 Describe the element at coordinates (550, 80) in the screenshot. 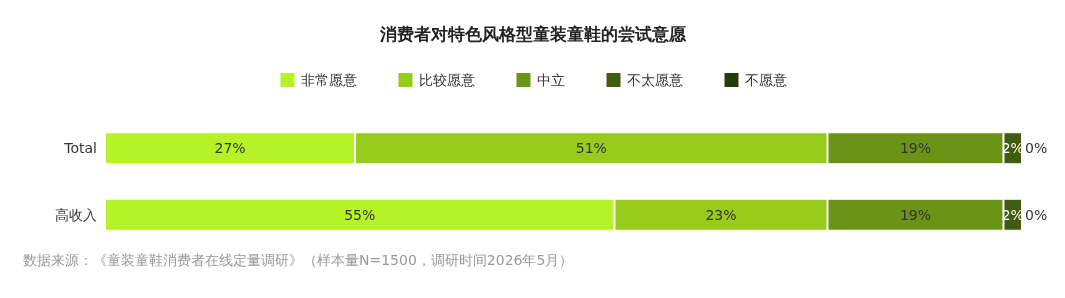

I see `legend-label: 中立` at that location.